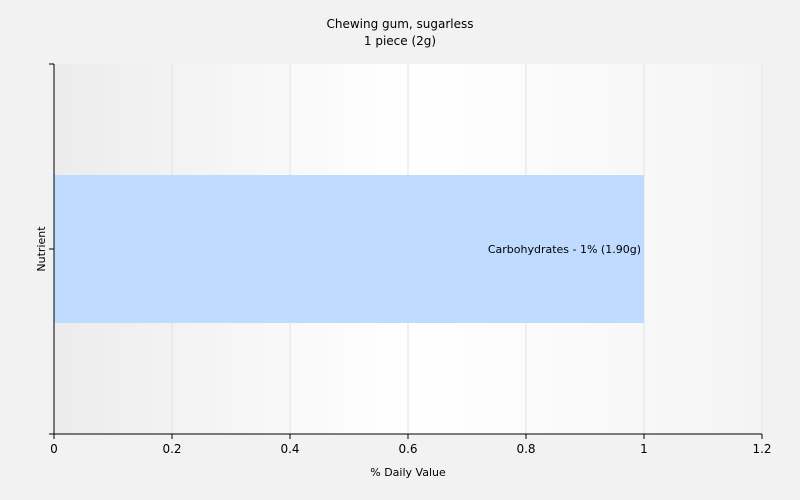 The width and height of the screenshot is (800, 500). Describe the element at coordinates (41, 249) in the screenshot. I see `y-axis-label: Nutrient` at that location.